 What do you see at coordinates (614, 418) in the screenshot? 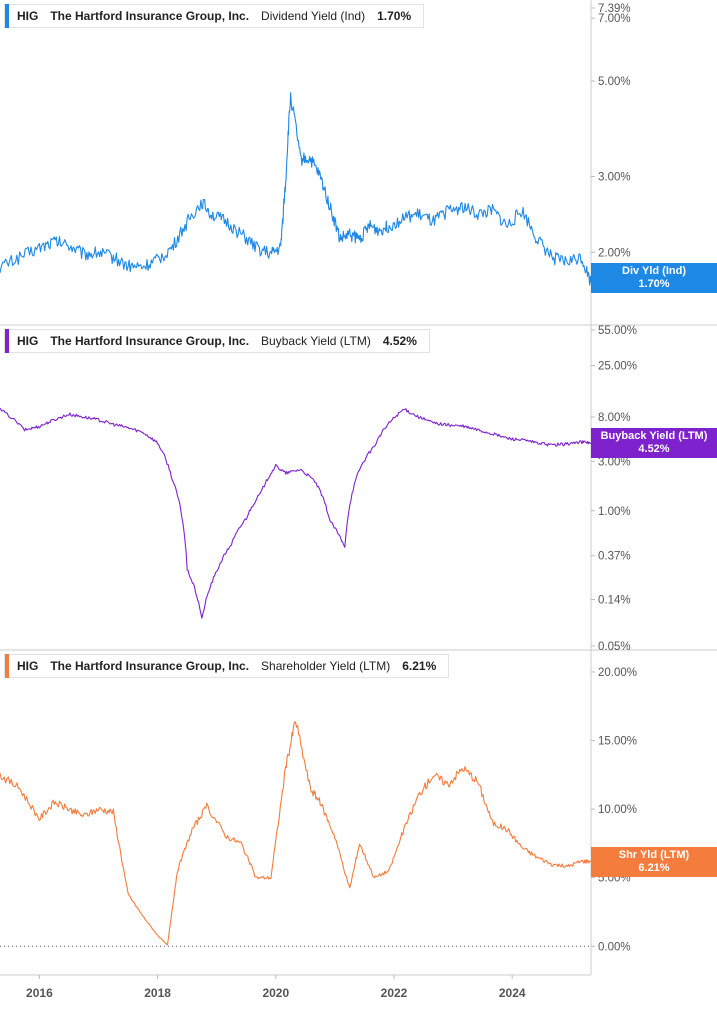
I see `y-tick-label: 8.00%` at bounding box center [614, 418].